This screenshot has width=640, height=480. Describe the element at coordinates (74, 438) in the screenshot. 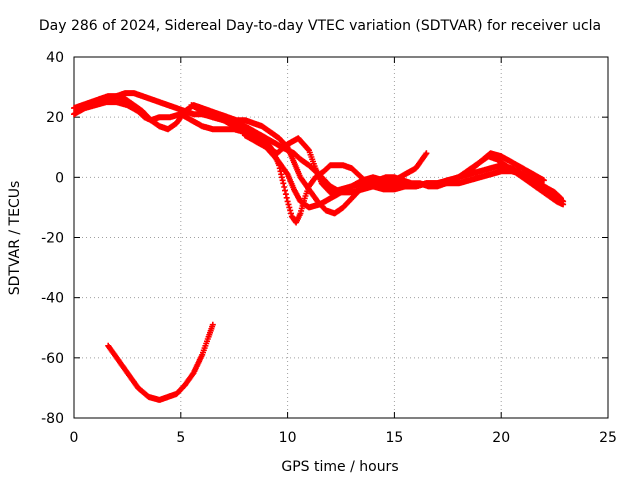

I see `x-tick-label: 0` at that location.